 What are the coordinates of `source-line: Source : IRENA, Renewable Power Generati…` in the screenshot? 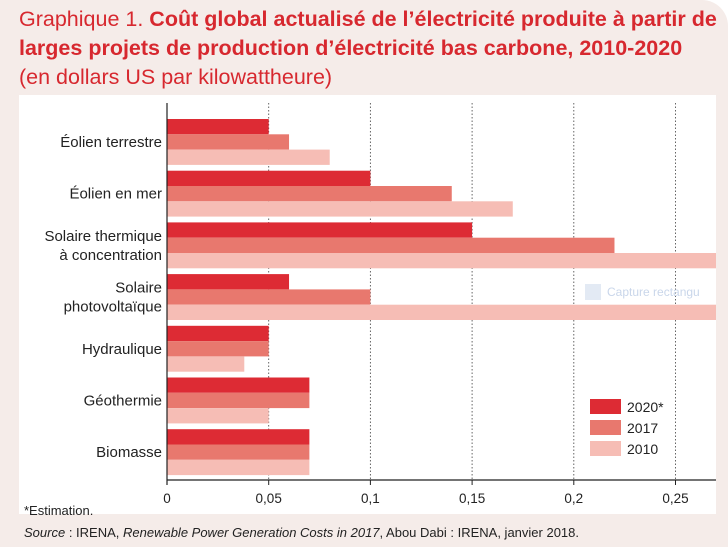 It's located at (301, 532).